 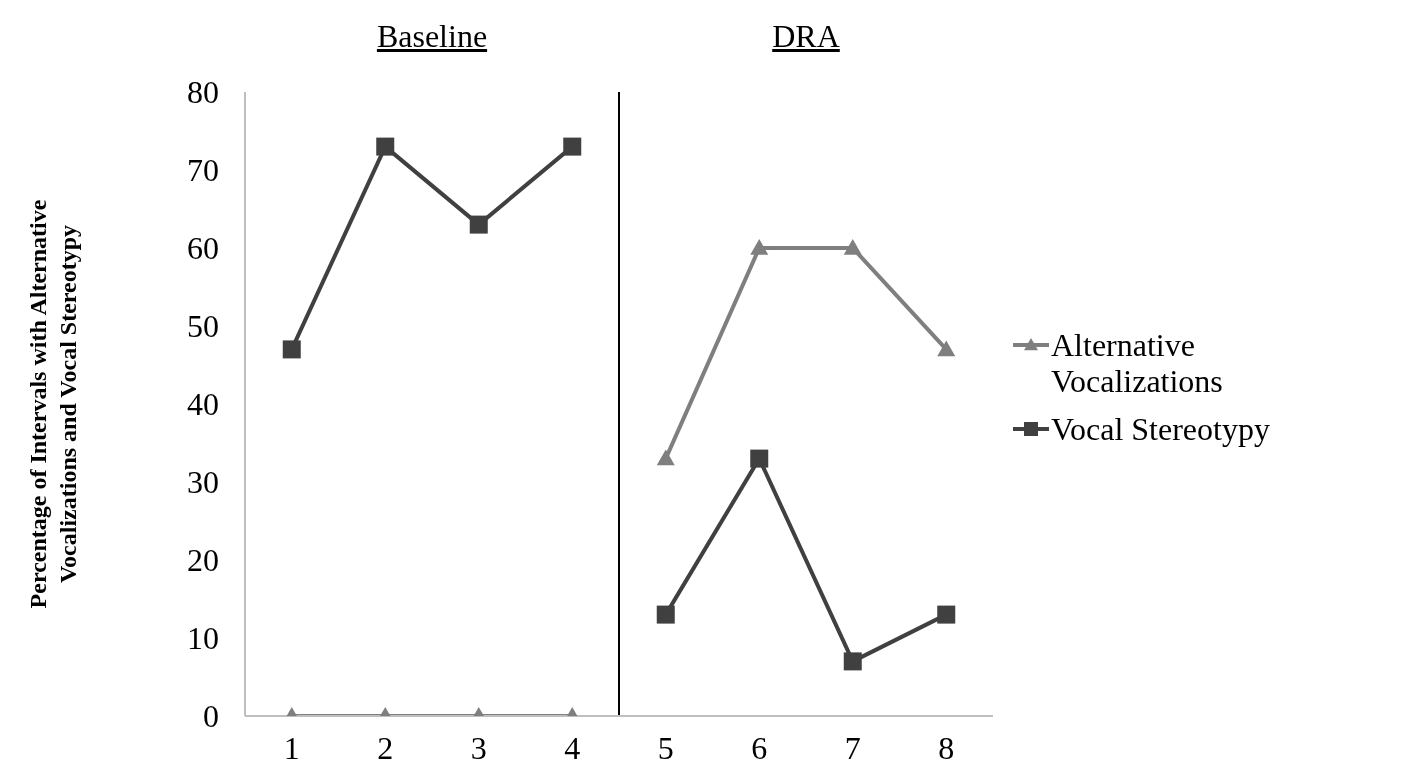 What do you see at coordinates (478, 747) in the screenshot?
I see `x-tick-label: 3` at bounding box center [478, 747].